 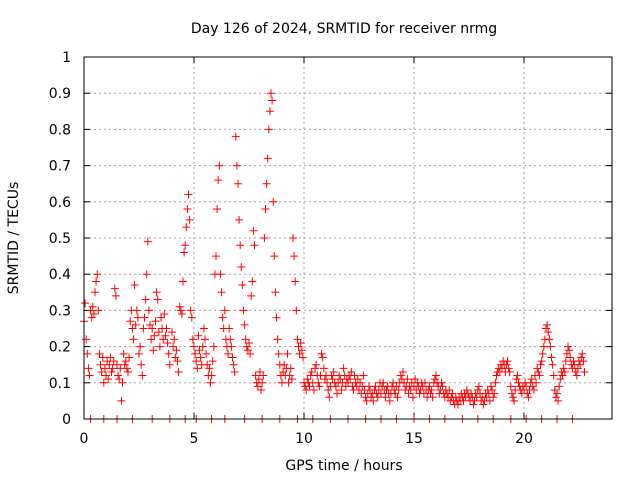 What do you see at coordinates (60, 384) in the screenshot?
I see `y-tick-label: 0.1` at bounding box center [60, 384].